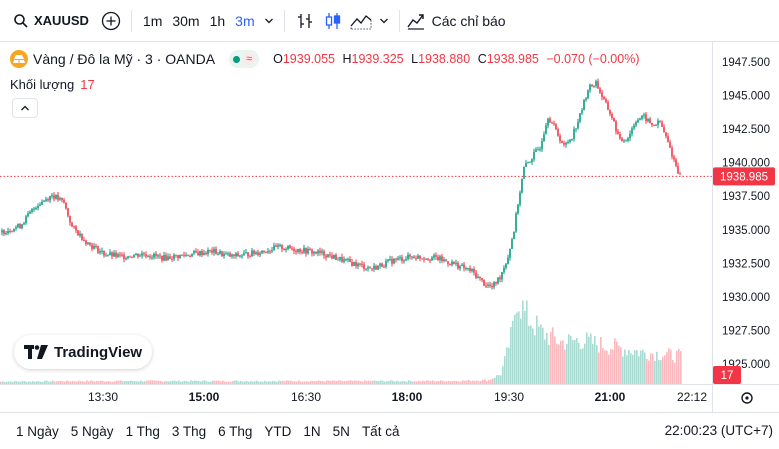  I want to click on tradingview-logo: TradingView, so click(83, 352).